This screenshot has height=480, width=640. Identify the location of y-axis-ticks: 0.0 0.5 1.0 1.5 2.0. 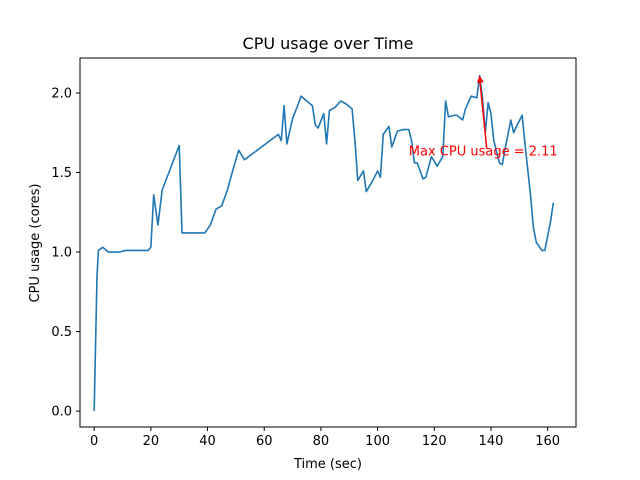
(65, 253).